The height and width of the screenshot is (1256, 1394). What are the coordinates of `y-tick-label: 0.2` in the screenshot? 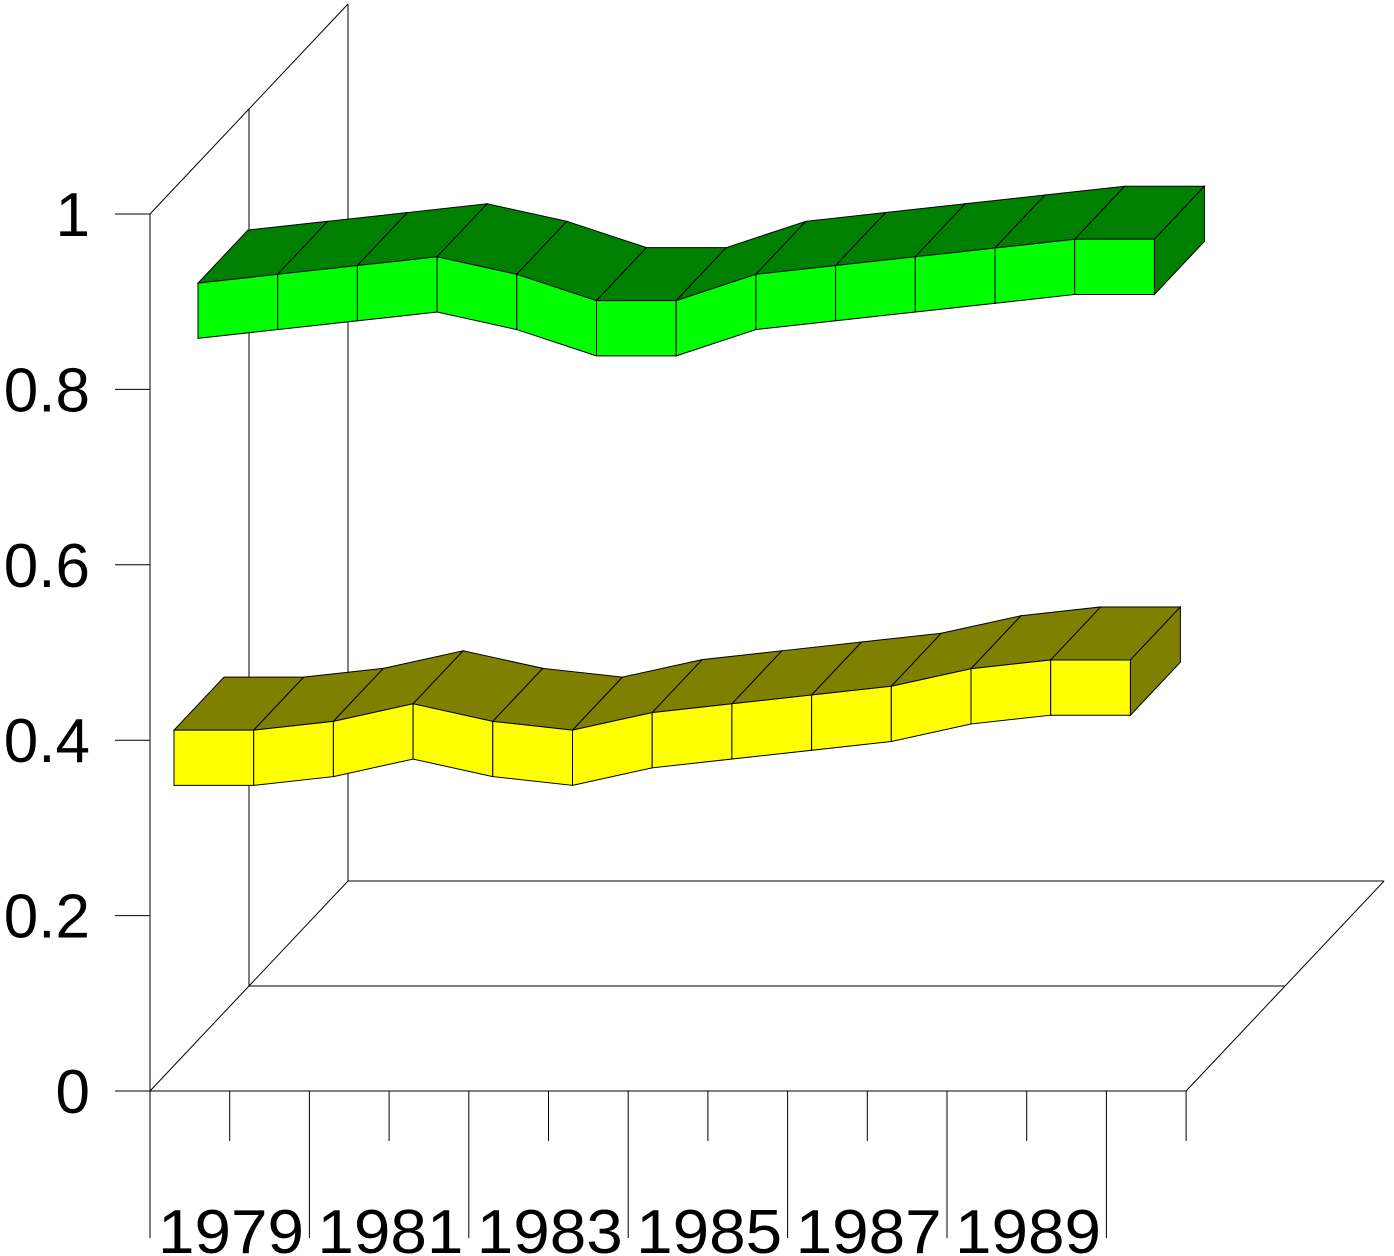 It's located at (47, 917).